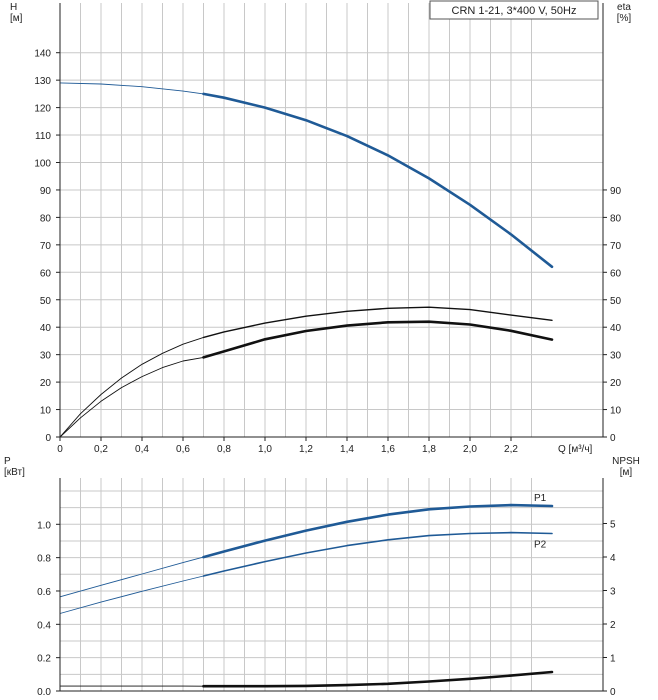  What do you see at coordinates (377, 322) in the screenshot?
I see `series-1-line` at bounding box center [377, 322].